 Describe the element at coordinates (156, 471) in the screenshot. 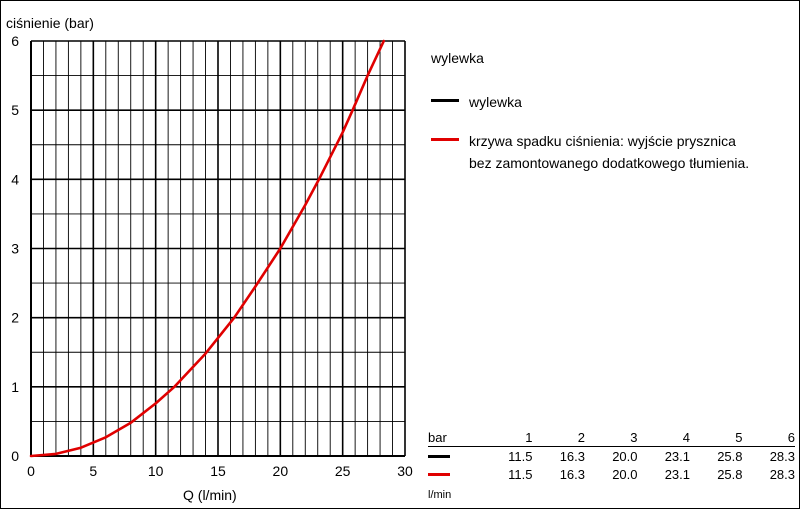

I see `x-tick-label: 10` at that location.